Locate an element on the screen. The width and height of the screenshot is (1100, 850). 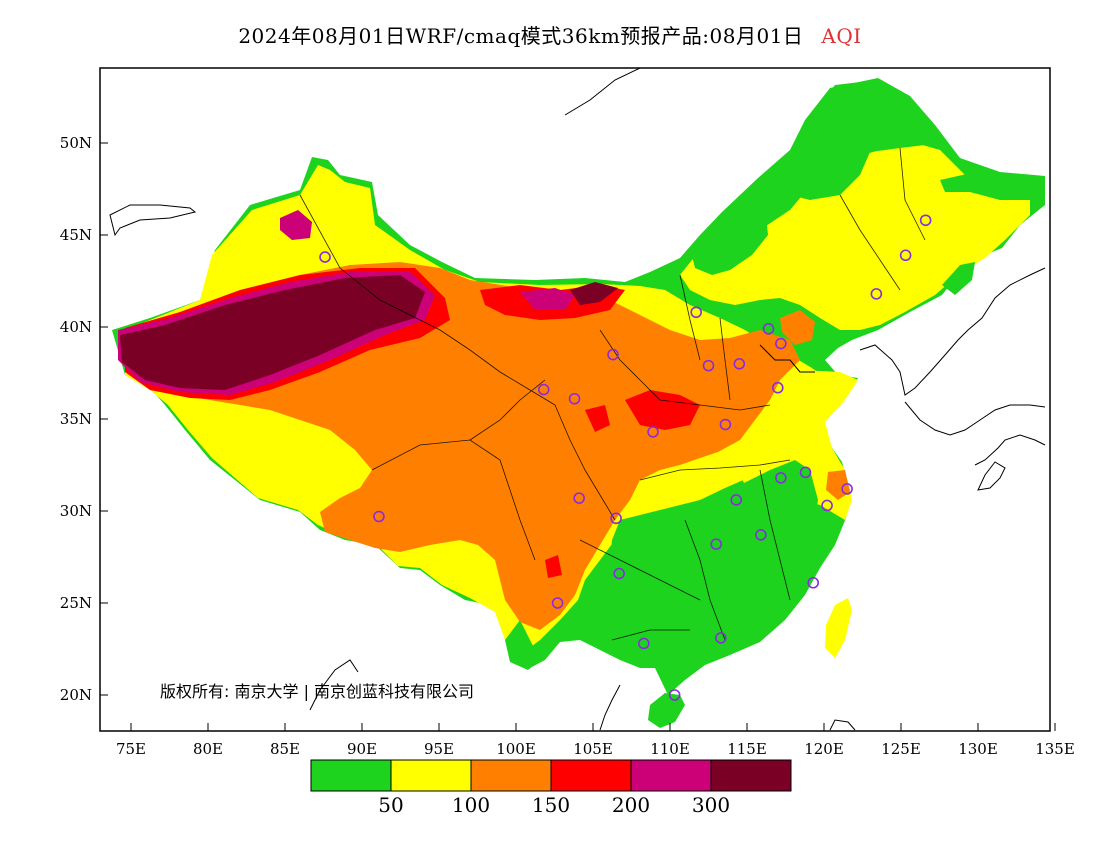
station-marker-shanghai is located at coordinates (847, 489).